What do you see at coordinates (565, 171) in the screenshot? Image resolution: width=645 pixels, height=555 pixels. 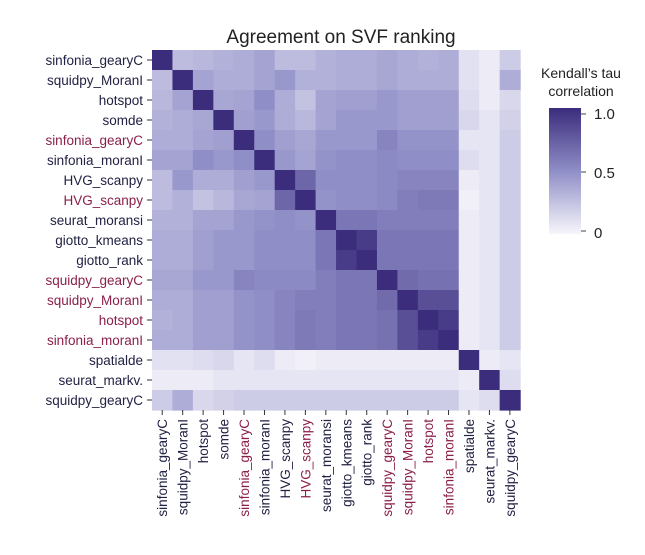 I see `colorbar-gradient` at bounding box center [565, 171].